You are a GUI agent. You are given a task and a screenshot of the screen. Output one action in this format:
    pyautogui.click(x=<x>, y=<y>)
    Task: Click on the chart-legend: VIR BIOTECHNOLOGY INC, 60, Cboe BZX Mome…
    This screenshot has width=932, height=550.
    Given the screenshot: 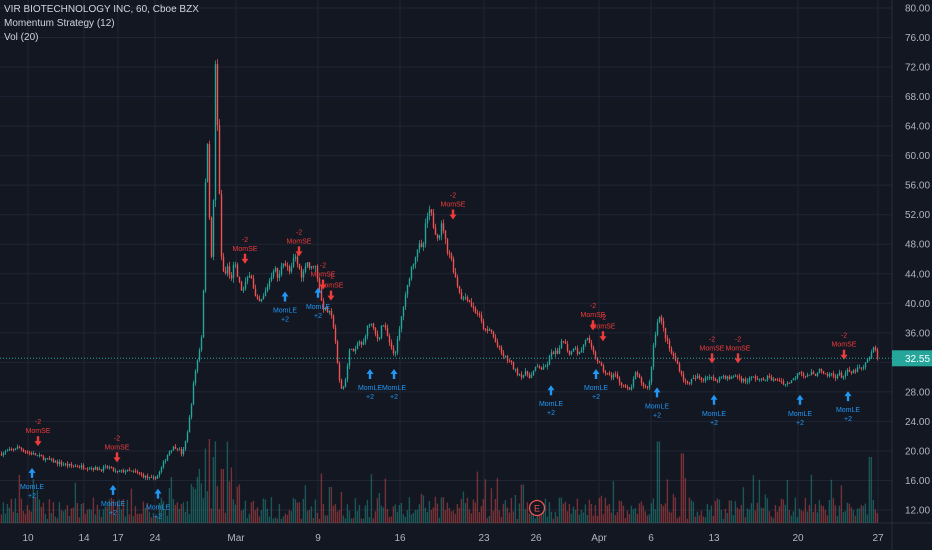 What is the action you would take?
    pyautogui.click(x=101, y=24)
    